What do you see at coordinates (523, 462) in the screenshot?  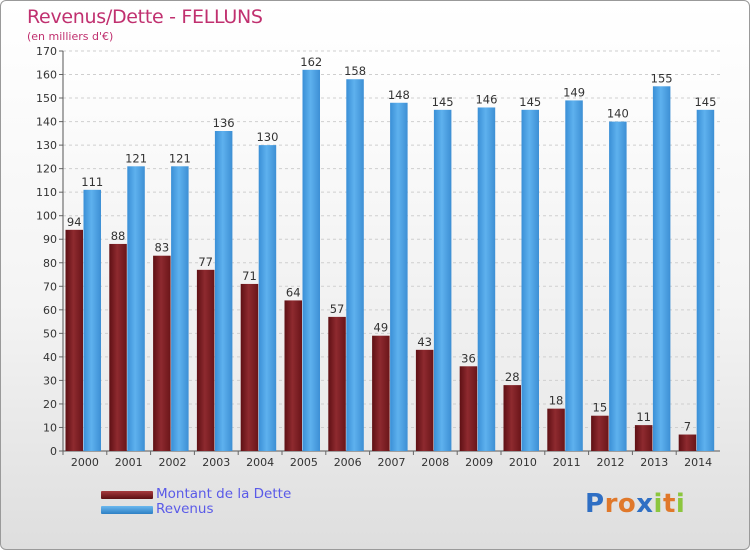 I see `x-tick-label-2010: 2010` at bounding box center [523, 462].